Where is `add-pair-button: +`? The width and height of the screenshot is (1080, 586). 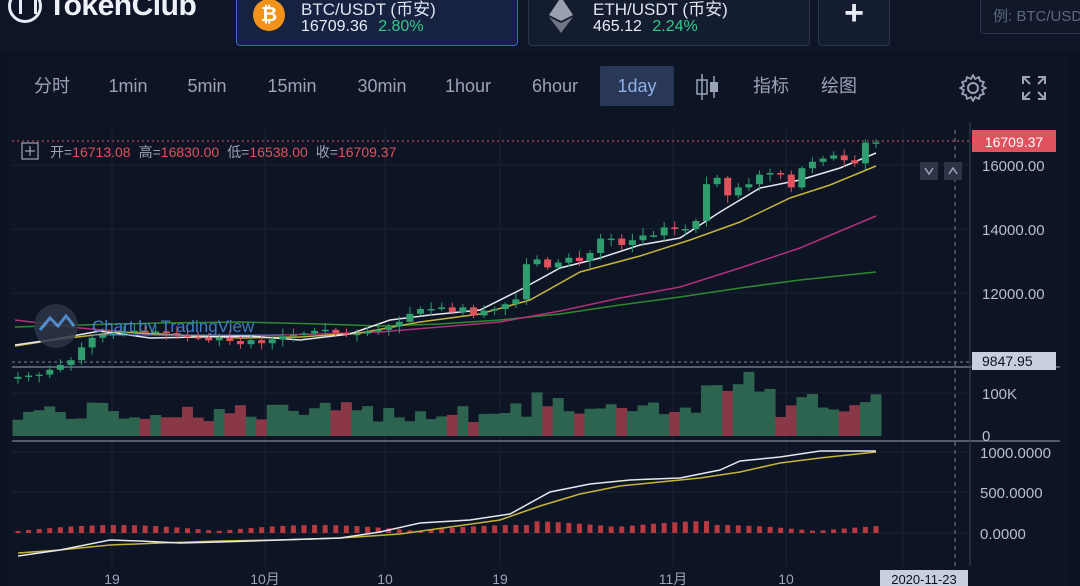
add-pair-button: + is located at coordinates (854, 23).